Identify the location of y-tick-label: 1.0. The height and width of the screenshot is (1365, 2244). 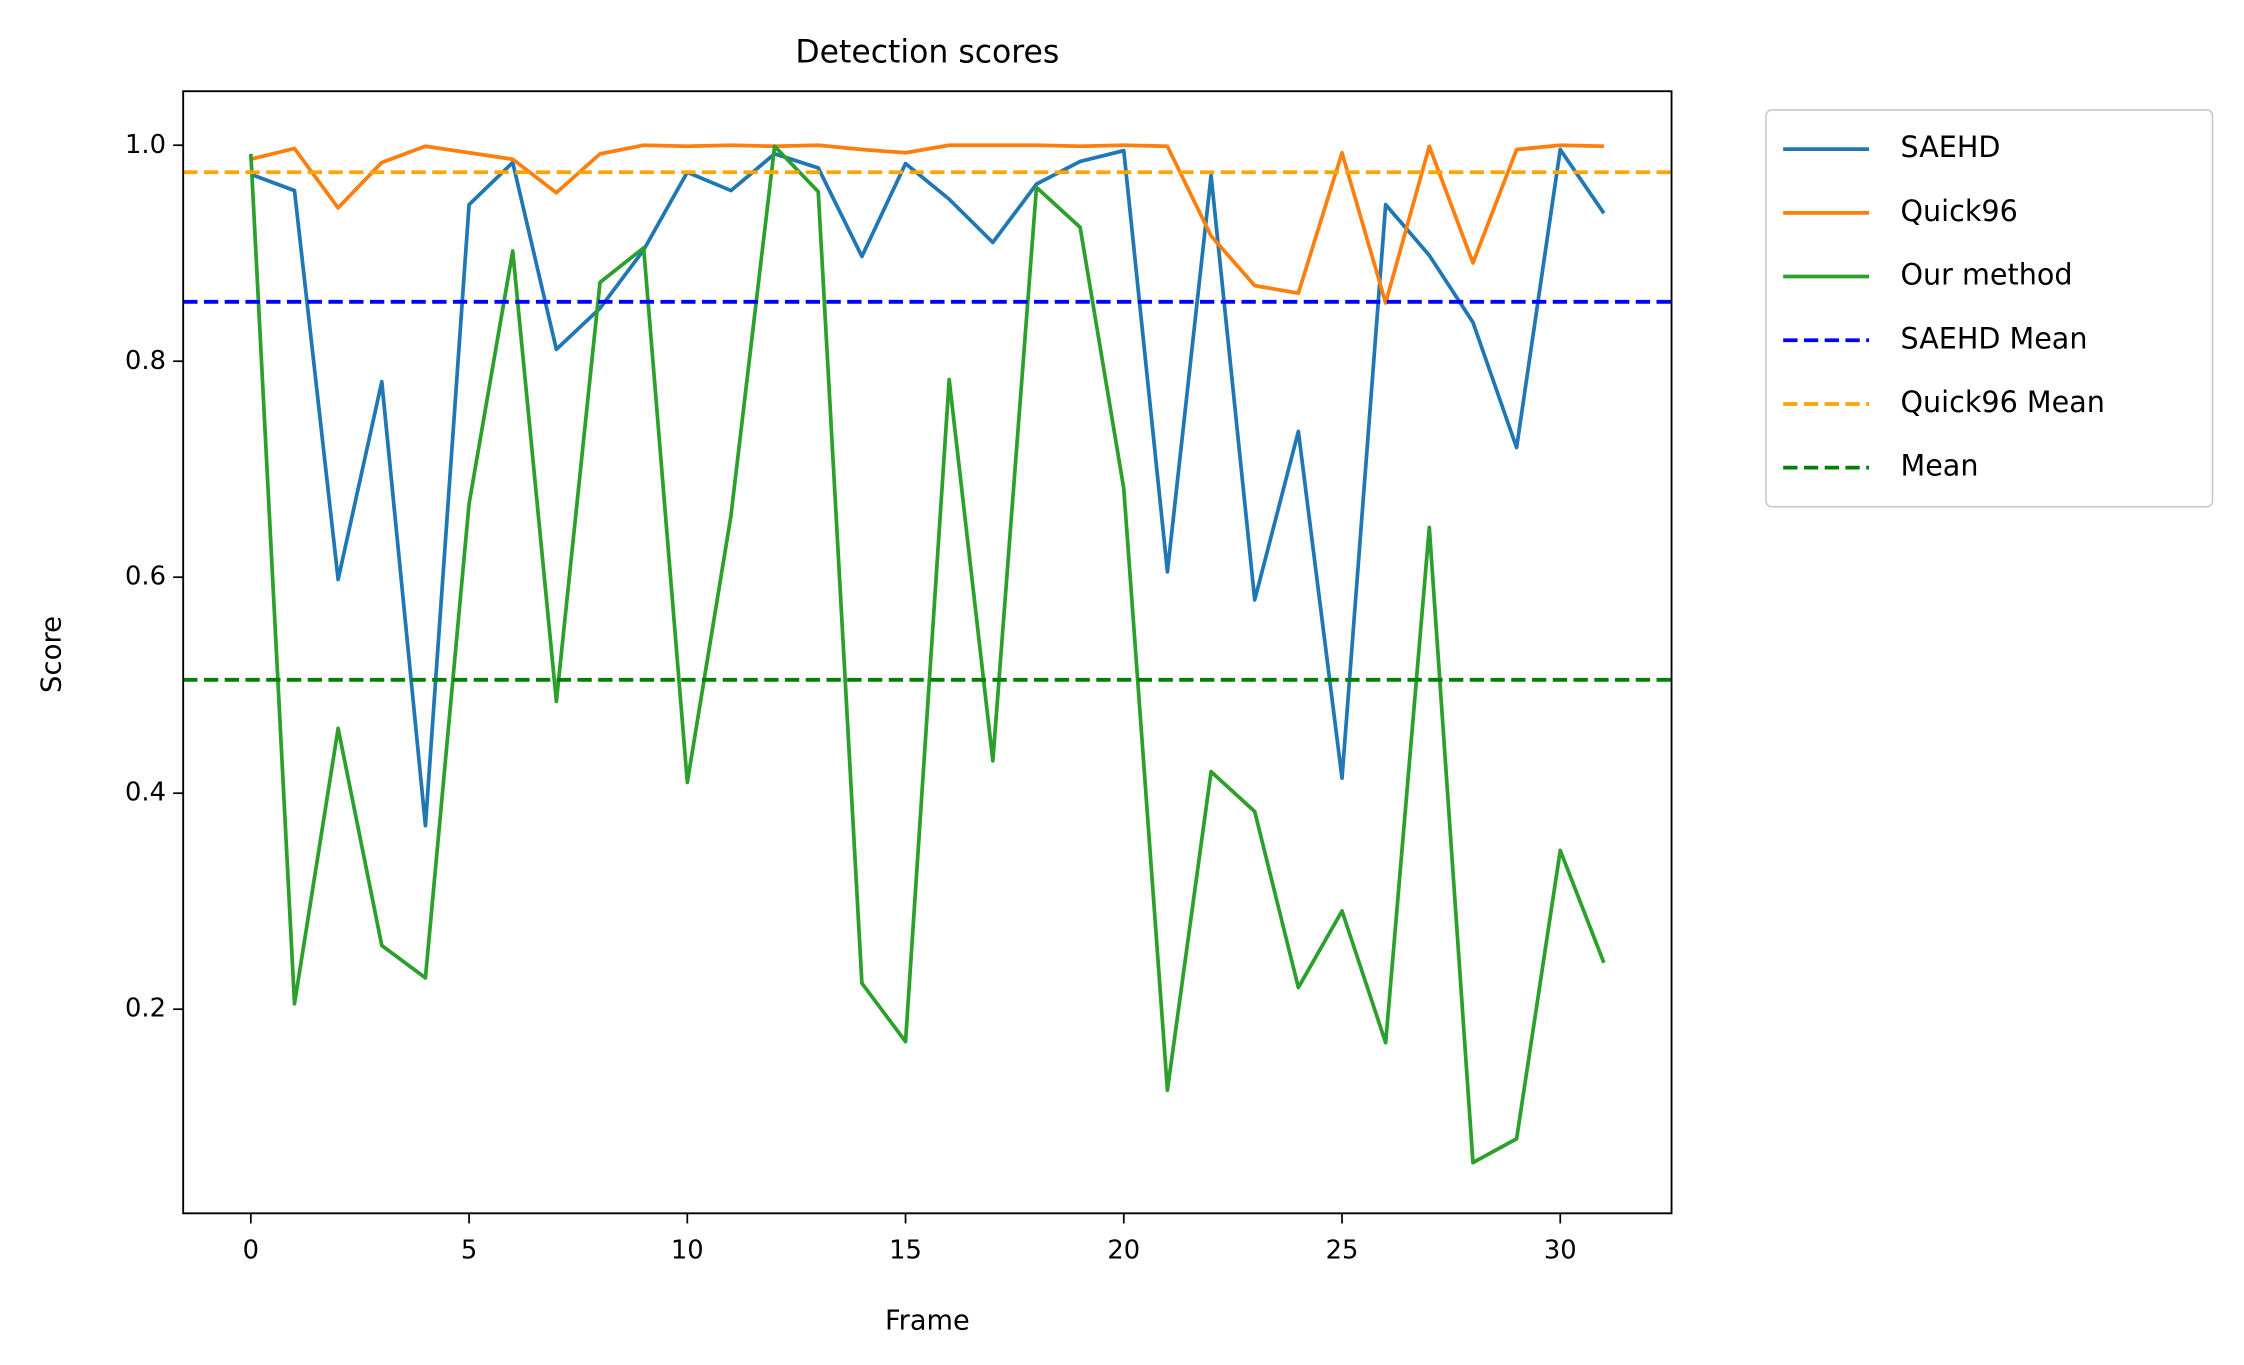
(145, 145).